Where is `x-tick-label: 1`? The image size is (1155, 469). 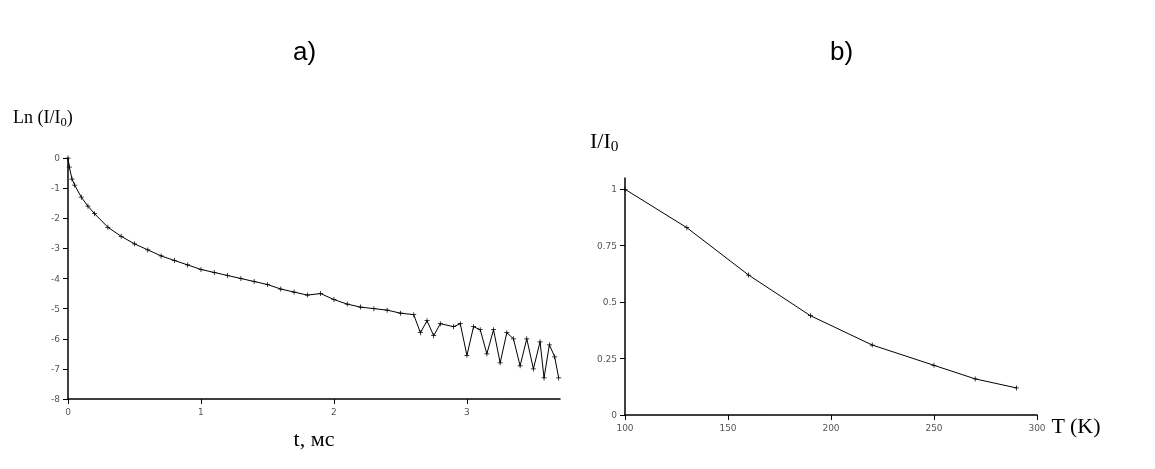 x-tick-label: 1 is located at coordinates (201, 411).